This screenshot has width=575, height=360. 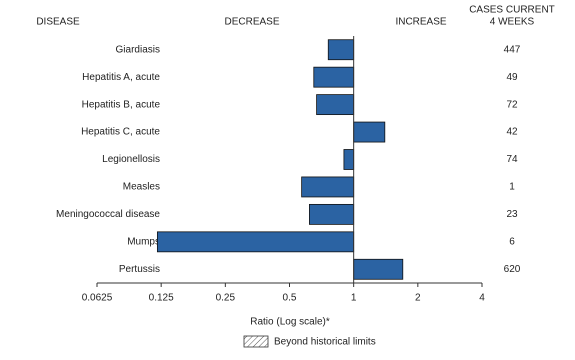 I want to click on x-tick-label: 0.25, so click(x=226, y=298).